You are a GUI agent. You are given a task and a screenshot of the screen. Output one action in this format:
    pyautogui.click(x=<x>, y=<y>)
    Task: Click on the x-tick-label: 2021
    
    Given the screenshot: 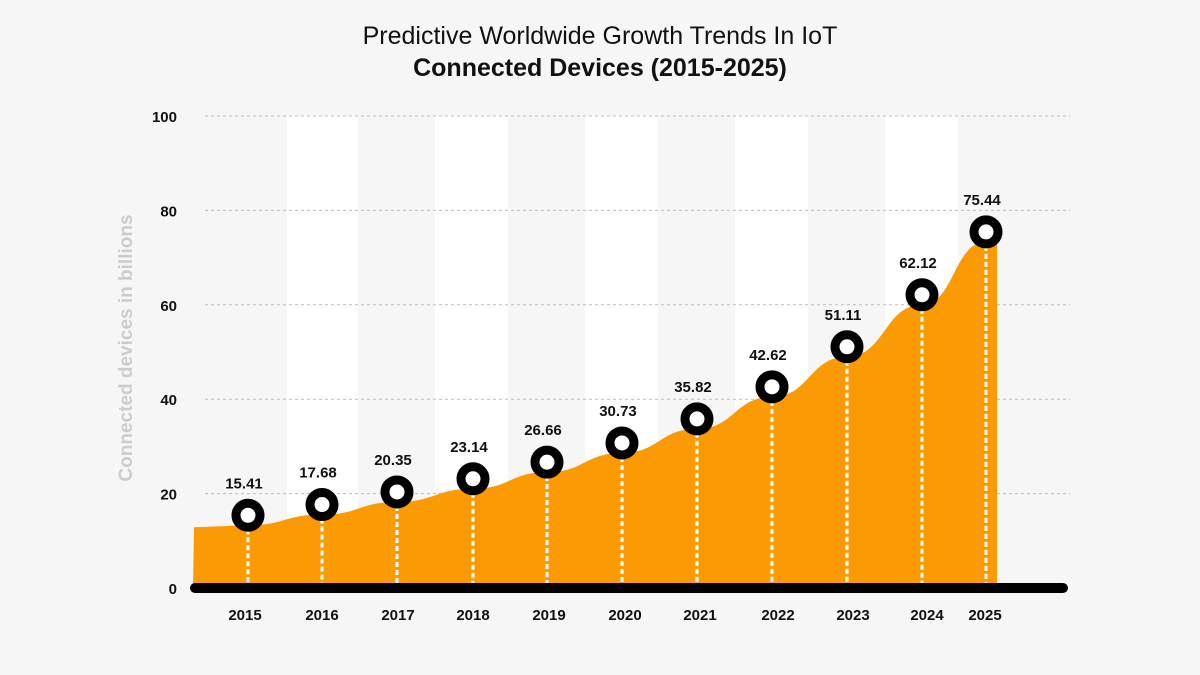 What is the action you would take?
    pyautogui.click(x=699, y=615)
    